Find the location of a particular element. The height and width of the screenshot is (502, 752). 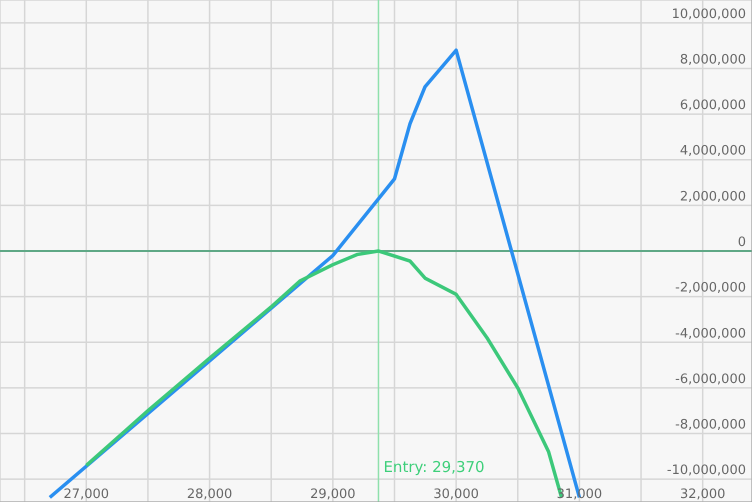

y-tick-label: 4,000,000 is located at coordinates (713, 151).